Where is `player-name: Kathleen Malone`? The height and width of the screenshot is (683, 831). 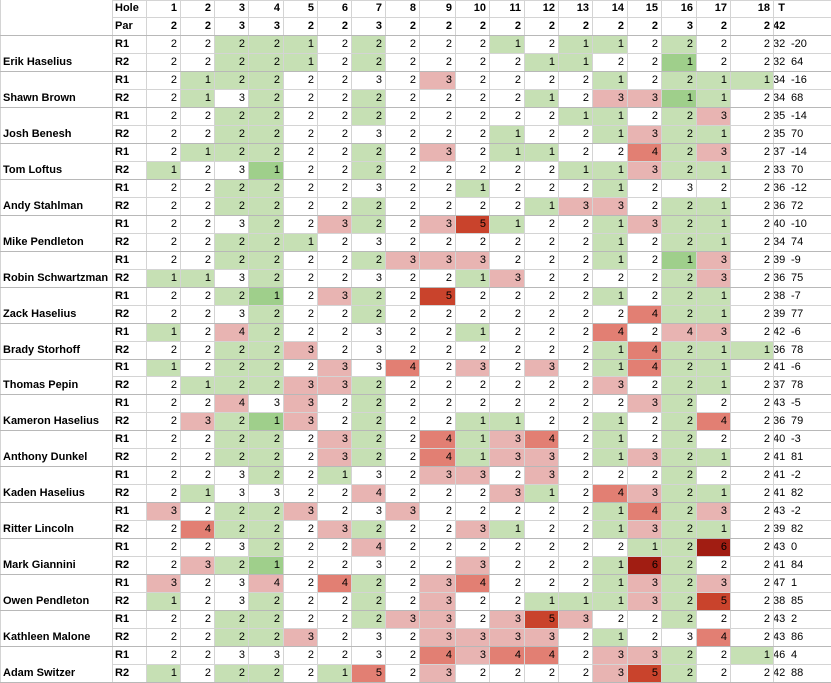 player-name: Kathleen Malone is located at coordinates (47, 637).